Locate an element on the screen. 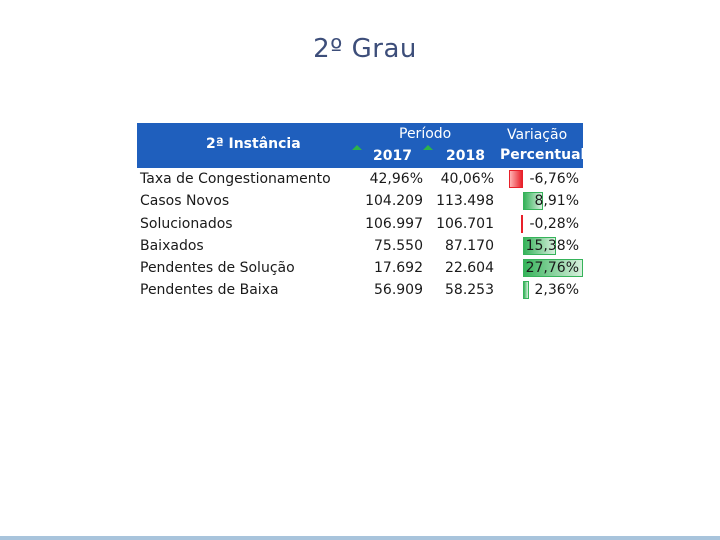 This screenshot has width=720, height=540. value-2017: 75.550 is located at coordinates (398, 245).